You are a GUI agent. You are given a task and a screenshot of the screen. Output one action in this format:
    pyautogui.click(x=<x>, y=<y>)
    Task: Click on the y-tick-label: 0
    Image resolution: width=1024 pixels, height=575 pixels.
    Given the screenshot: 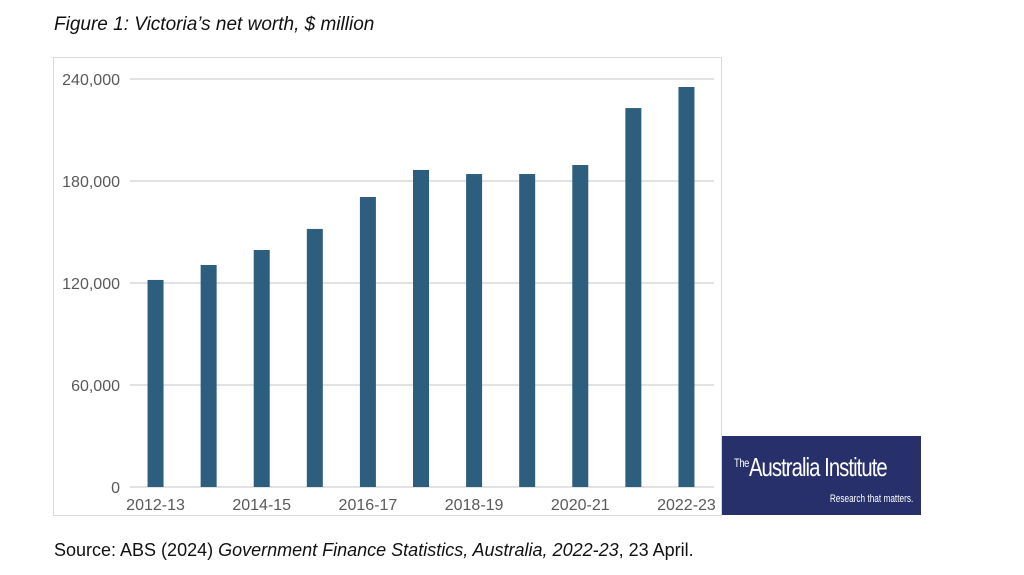 What is the action you would take?
    pyautogui.click(x=115, y=488)
    